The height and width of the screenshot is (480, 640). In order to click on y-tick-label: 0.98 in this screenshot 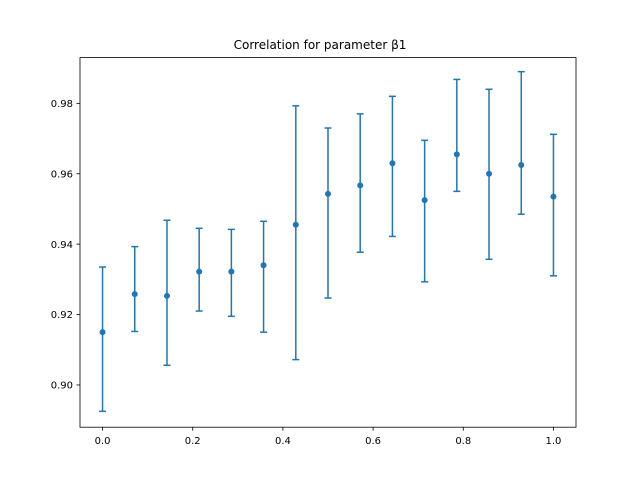, I will do `click(62, 104)`.